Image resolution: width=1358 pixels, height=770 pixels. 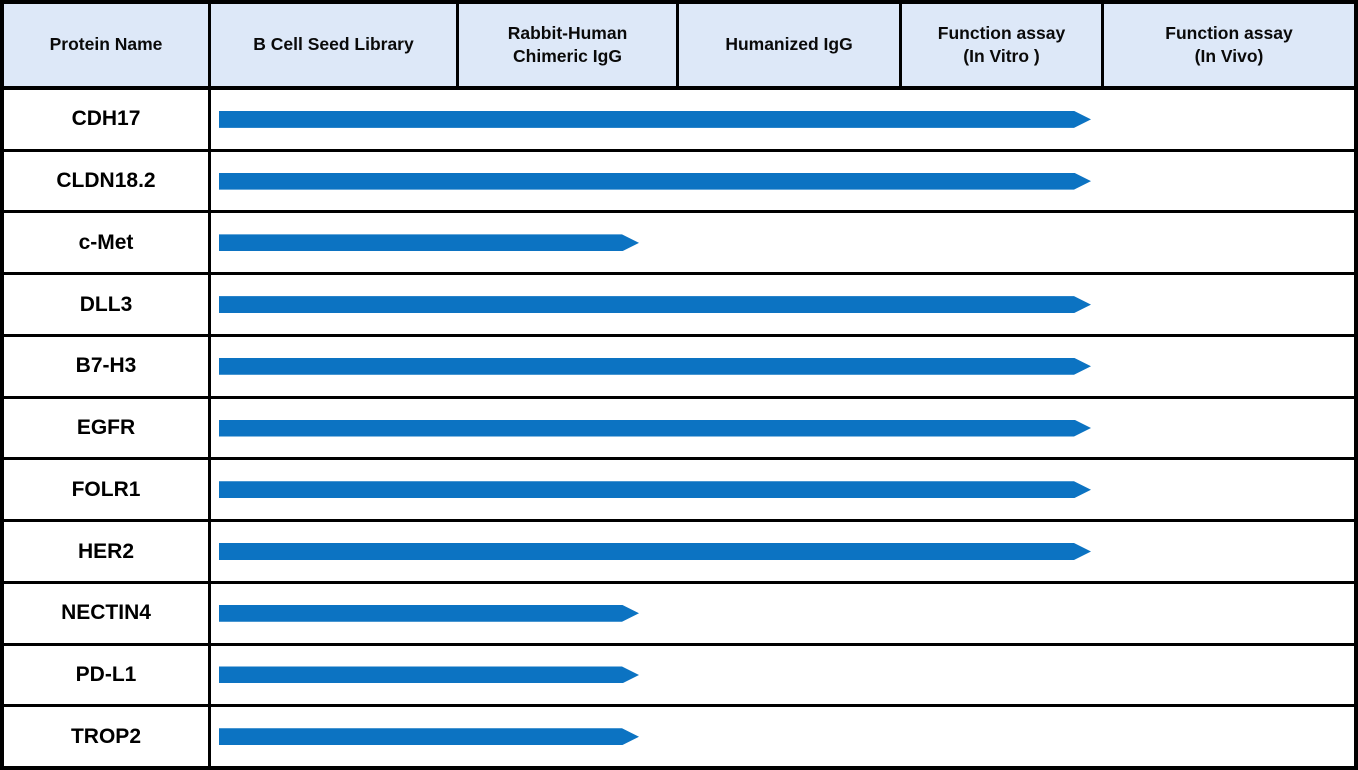 I want to click on table-row: HER2, so click(x=679, y=553).